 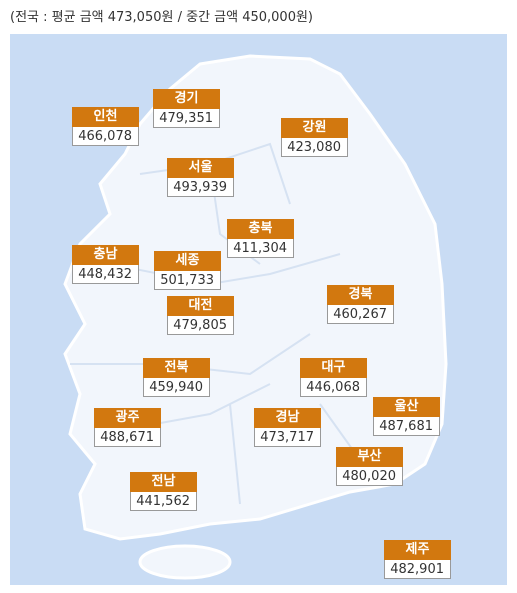 What do you see at coordinates (406, 407) in the screenshot?
I see `region-name: 울산` at bounding box center [406, 407].